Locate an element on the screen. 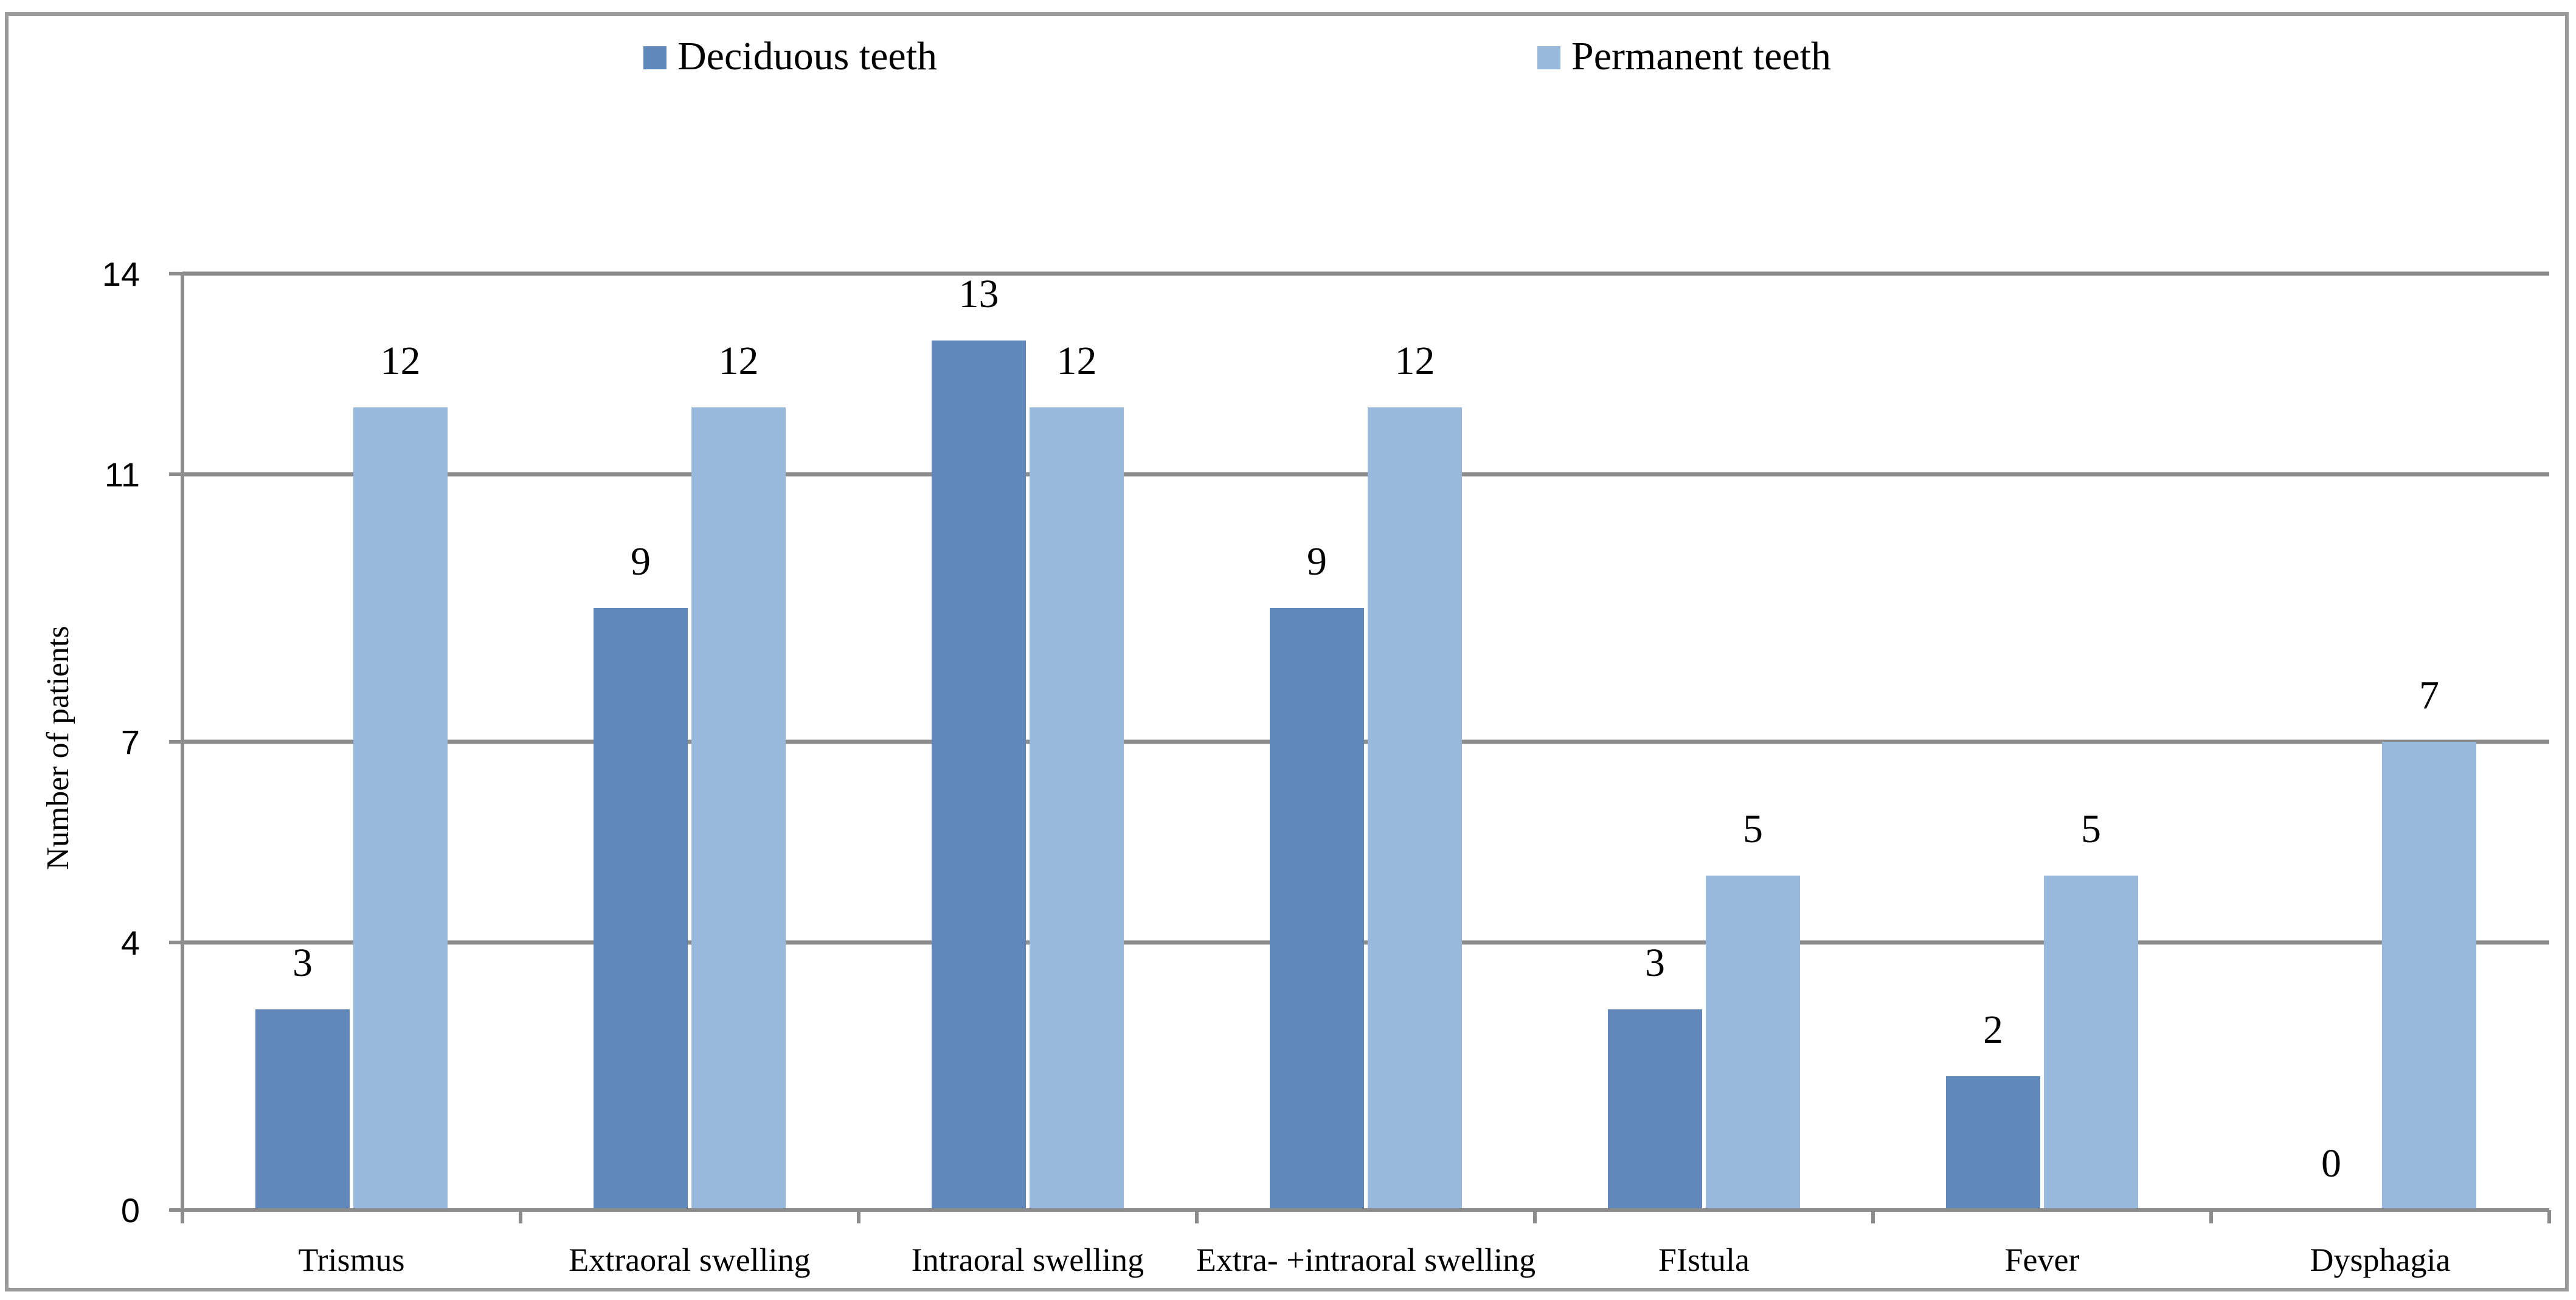 This screenshot has height=1300, width=2576. y-tick-label: 0 is located at coordinates (130, 1210).